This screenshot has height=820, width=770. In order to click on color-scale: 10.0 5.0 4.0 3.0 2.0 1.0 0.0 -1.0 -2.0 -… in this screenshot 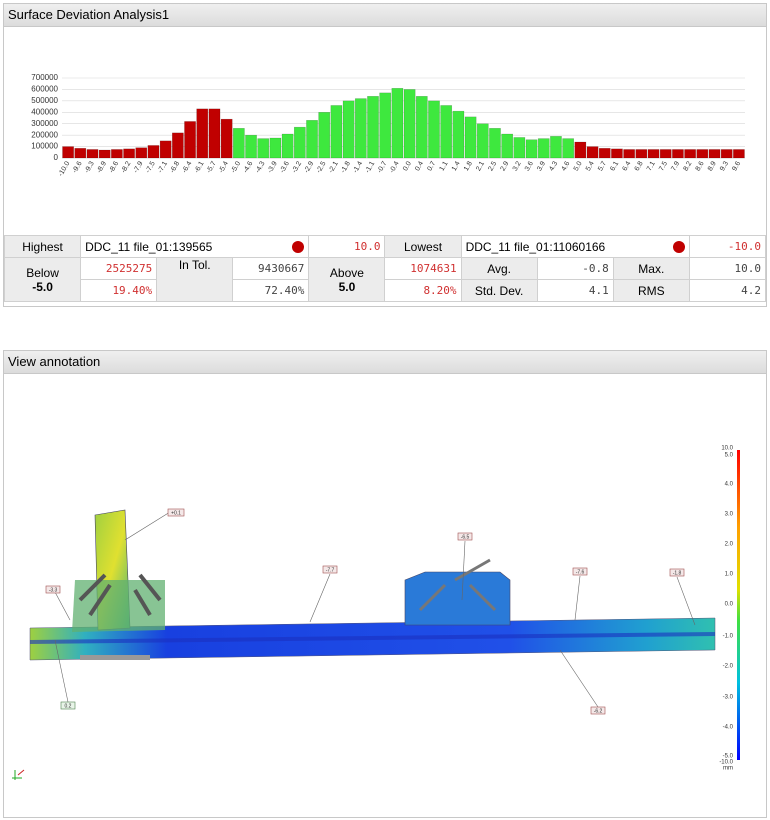, I will do `click(729, 609)`.